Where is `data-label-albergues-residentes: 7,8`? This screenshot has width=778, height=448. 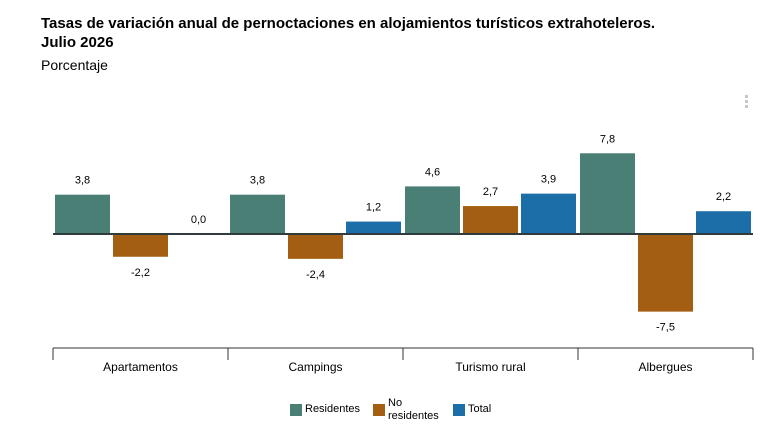 data-label-albergues-residentes: 7,8 is located at coordinates (607, 139).